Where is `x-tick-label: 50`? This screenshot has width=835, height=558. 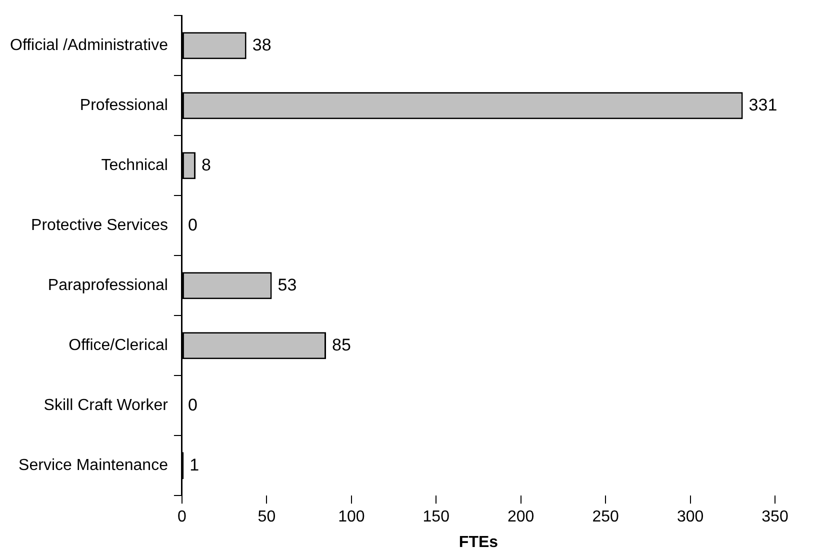 x-tick-label: 50 is located at coordinates (267, 517).